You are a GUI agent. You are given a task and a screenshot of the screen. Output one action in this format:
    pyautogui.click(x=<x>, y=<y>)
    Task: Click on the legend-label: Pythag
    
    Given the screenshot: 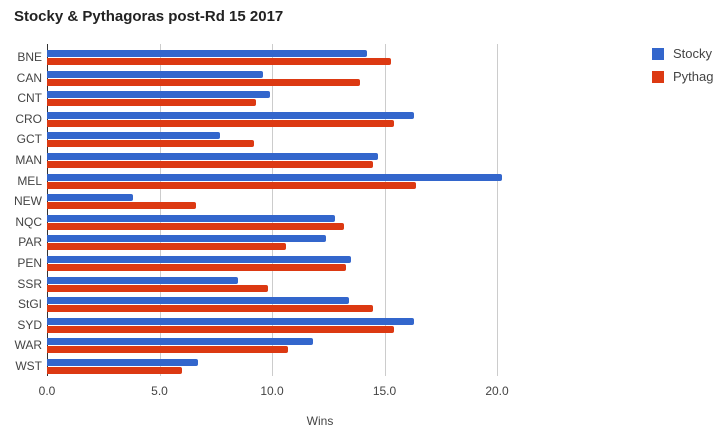 What is the action you would take?
    pyautogui.click(x=693, y=76)
    